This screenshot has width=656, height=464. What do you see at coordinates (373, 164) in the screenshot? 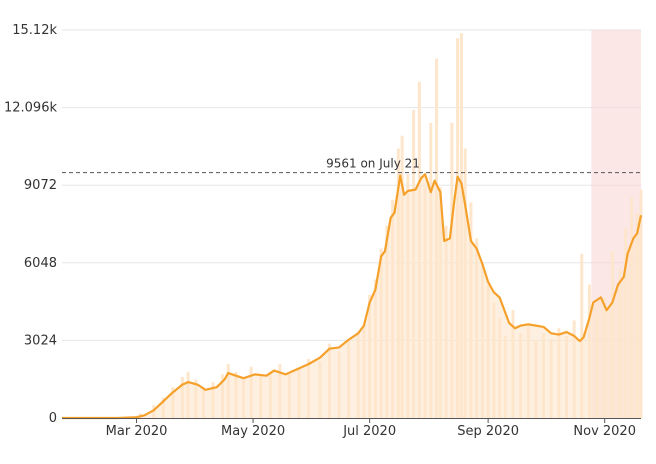
I see `reference-label: 9561 on July 21` at bounding box center [373, 164].